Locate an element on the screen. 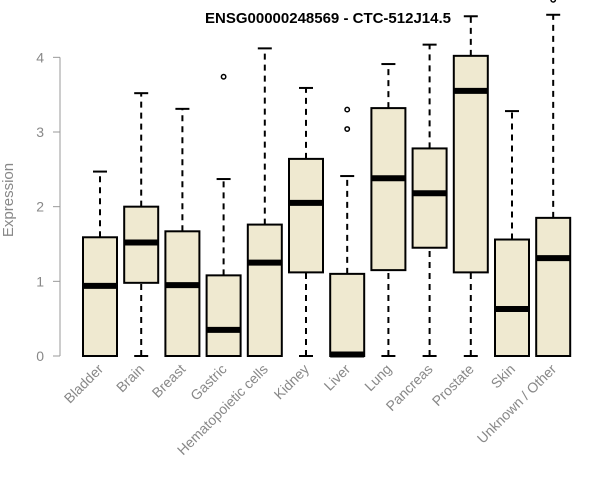 This screenshot has width=600, height=500. box-prostate is located at coordinates (470, 186).